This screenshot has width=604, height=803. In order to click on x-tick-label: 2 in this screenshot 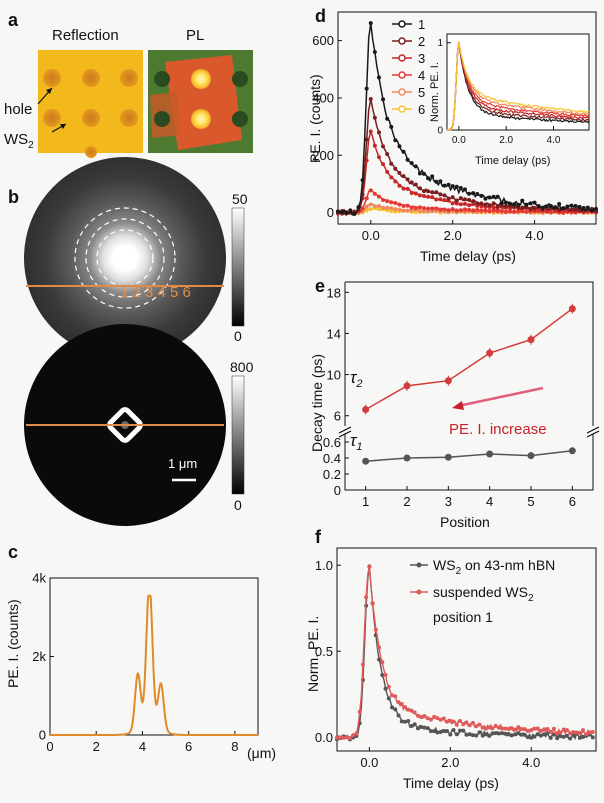, I will do `click(96, 746)`.